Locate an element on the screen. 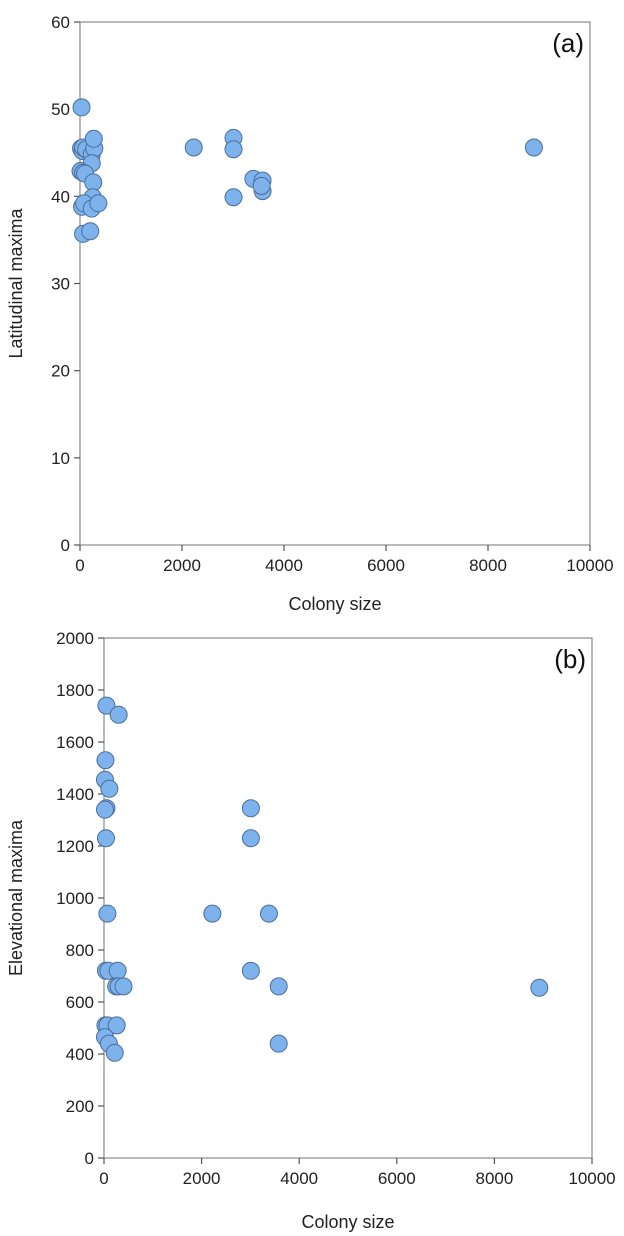  y-tick-label: 1600 is located at coordinates (75, 742).